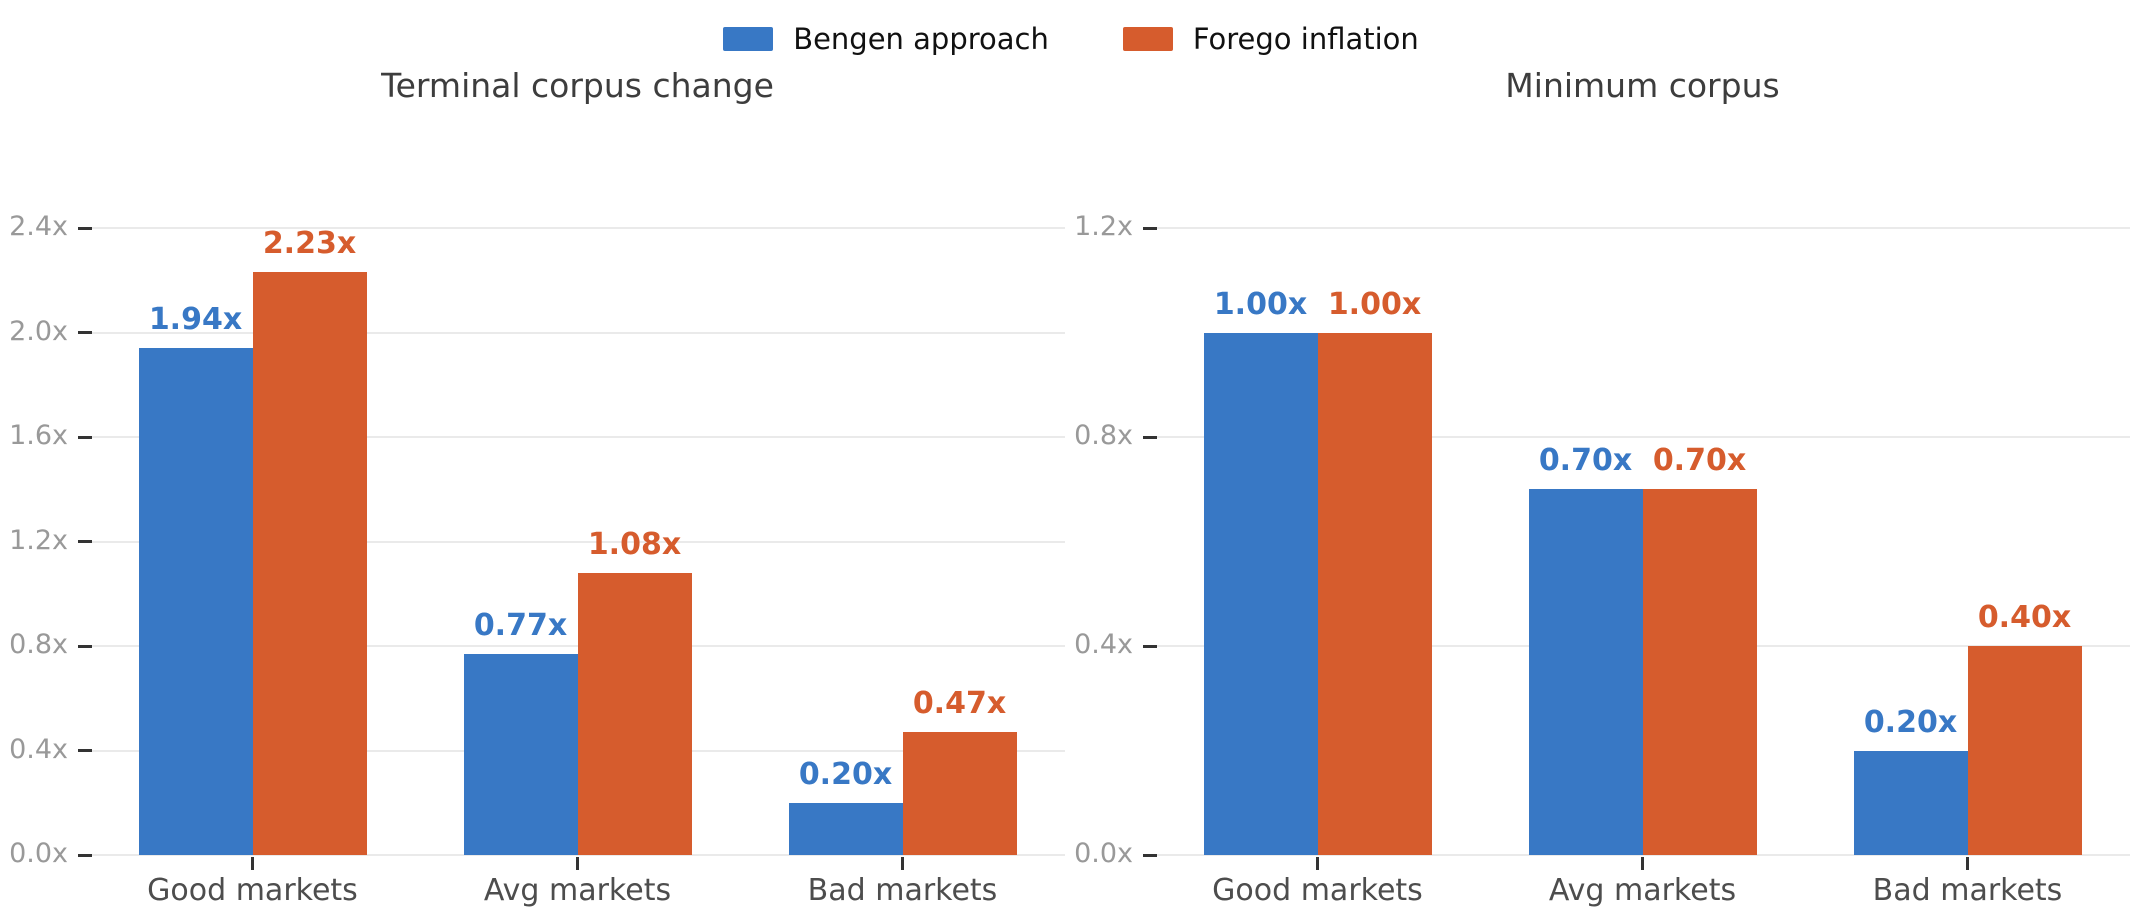 This screenshot has height=914, width=2142. What do you see at coordinates (959, 704) in the screenshot?
I see `value-label: 0.47x` at bounding box center [959, 704].